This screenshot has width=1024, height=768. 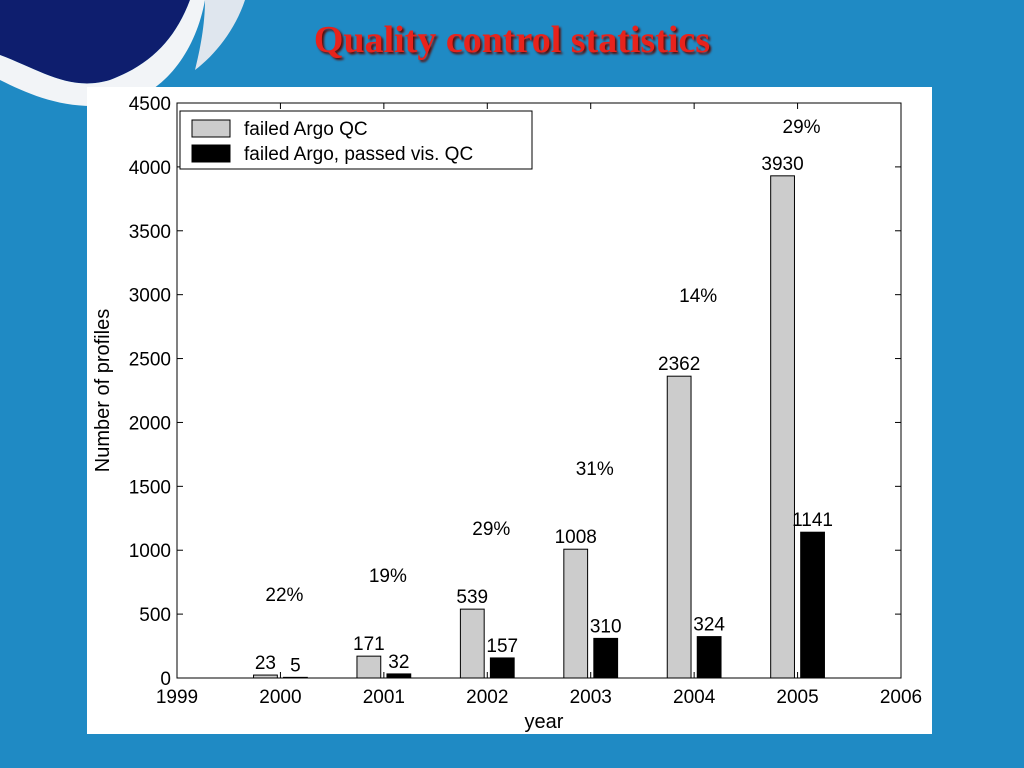 I want to click on percent-label: 19%, so click(x=388, y=576).